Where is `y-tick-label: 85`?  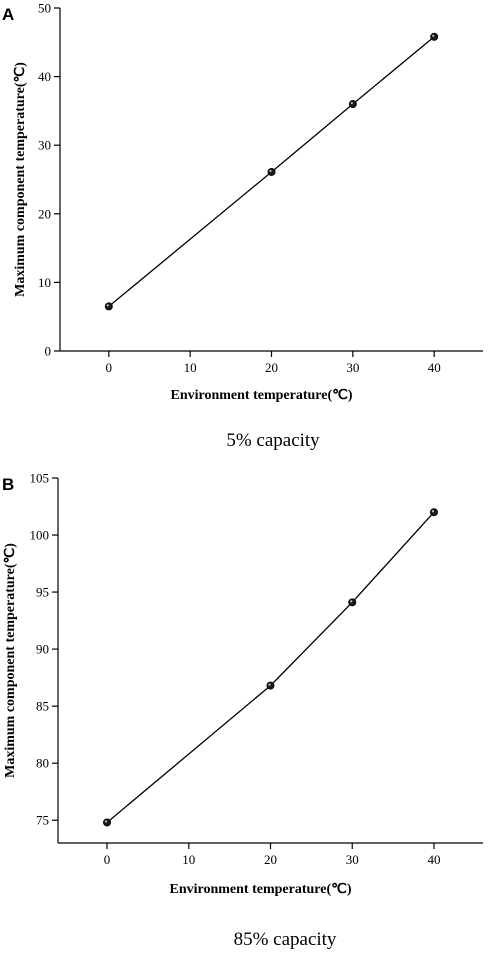 y-tick-label: 85 is located at coordinates (42, 706).